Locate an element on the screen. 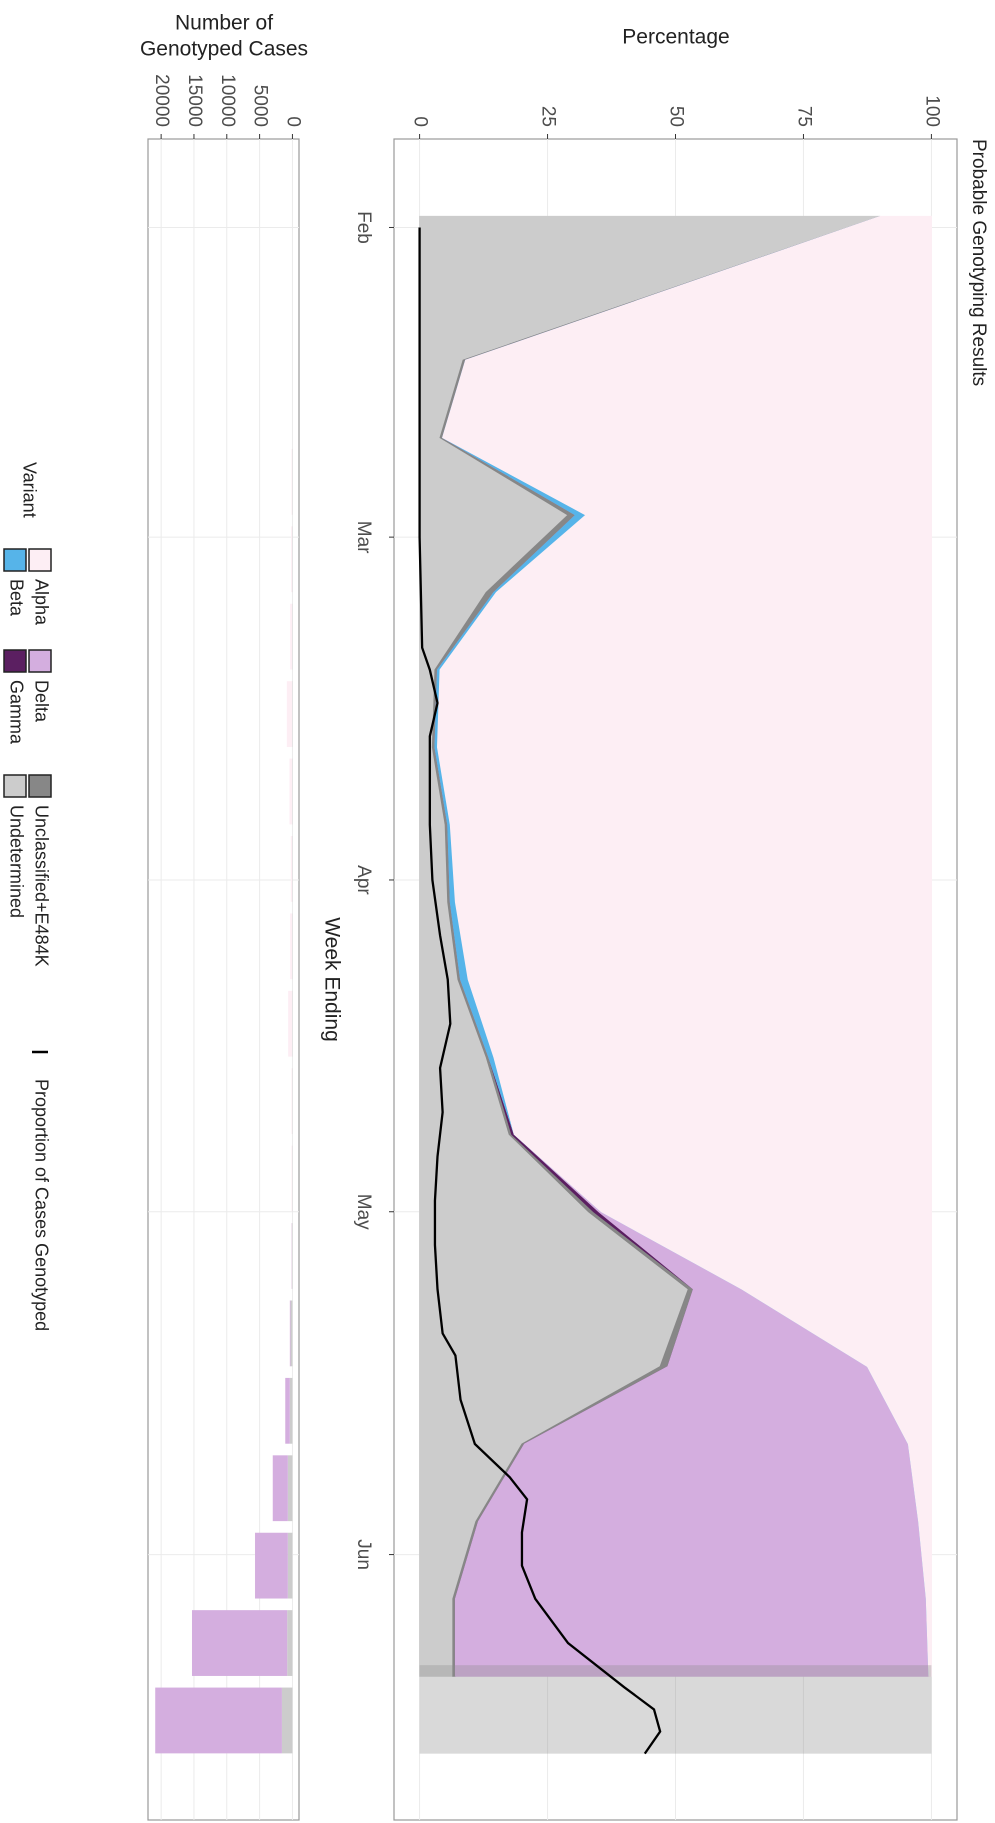  y-tick-label: 50 is located at coordinates (675, 116).